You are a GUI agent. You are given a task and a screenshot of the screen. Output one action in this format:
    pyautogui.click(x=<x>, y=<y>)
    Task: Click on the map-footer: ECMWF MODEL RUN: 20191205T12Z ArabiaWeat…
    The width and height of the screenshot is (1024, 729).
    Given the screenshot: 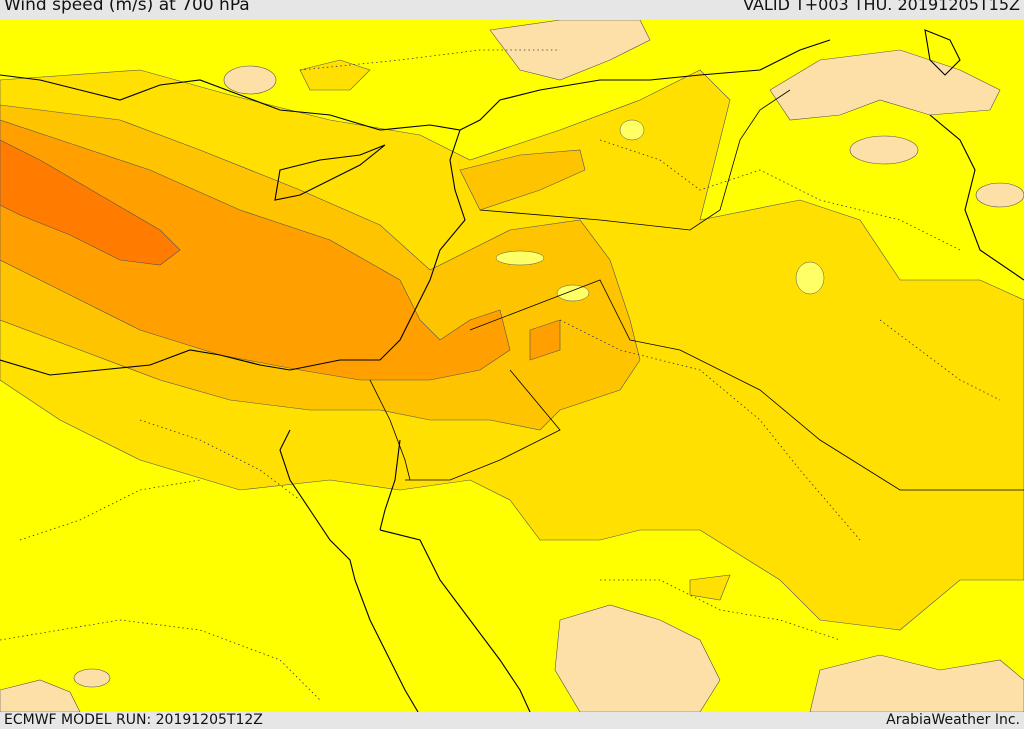 What is the action you would take?
    pyautogui.click(x=512, y=720)
    